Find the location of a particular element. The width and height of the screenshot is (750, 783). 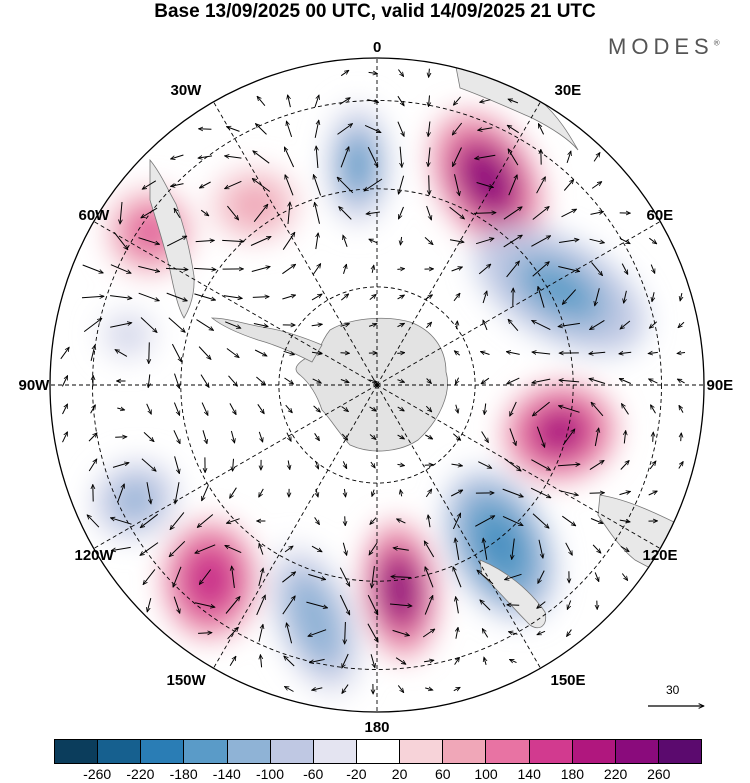

colorbar-tick-label: 60 is located at coordinates (443, 774).